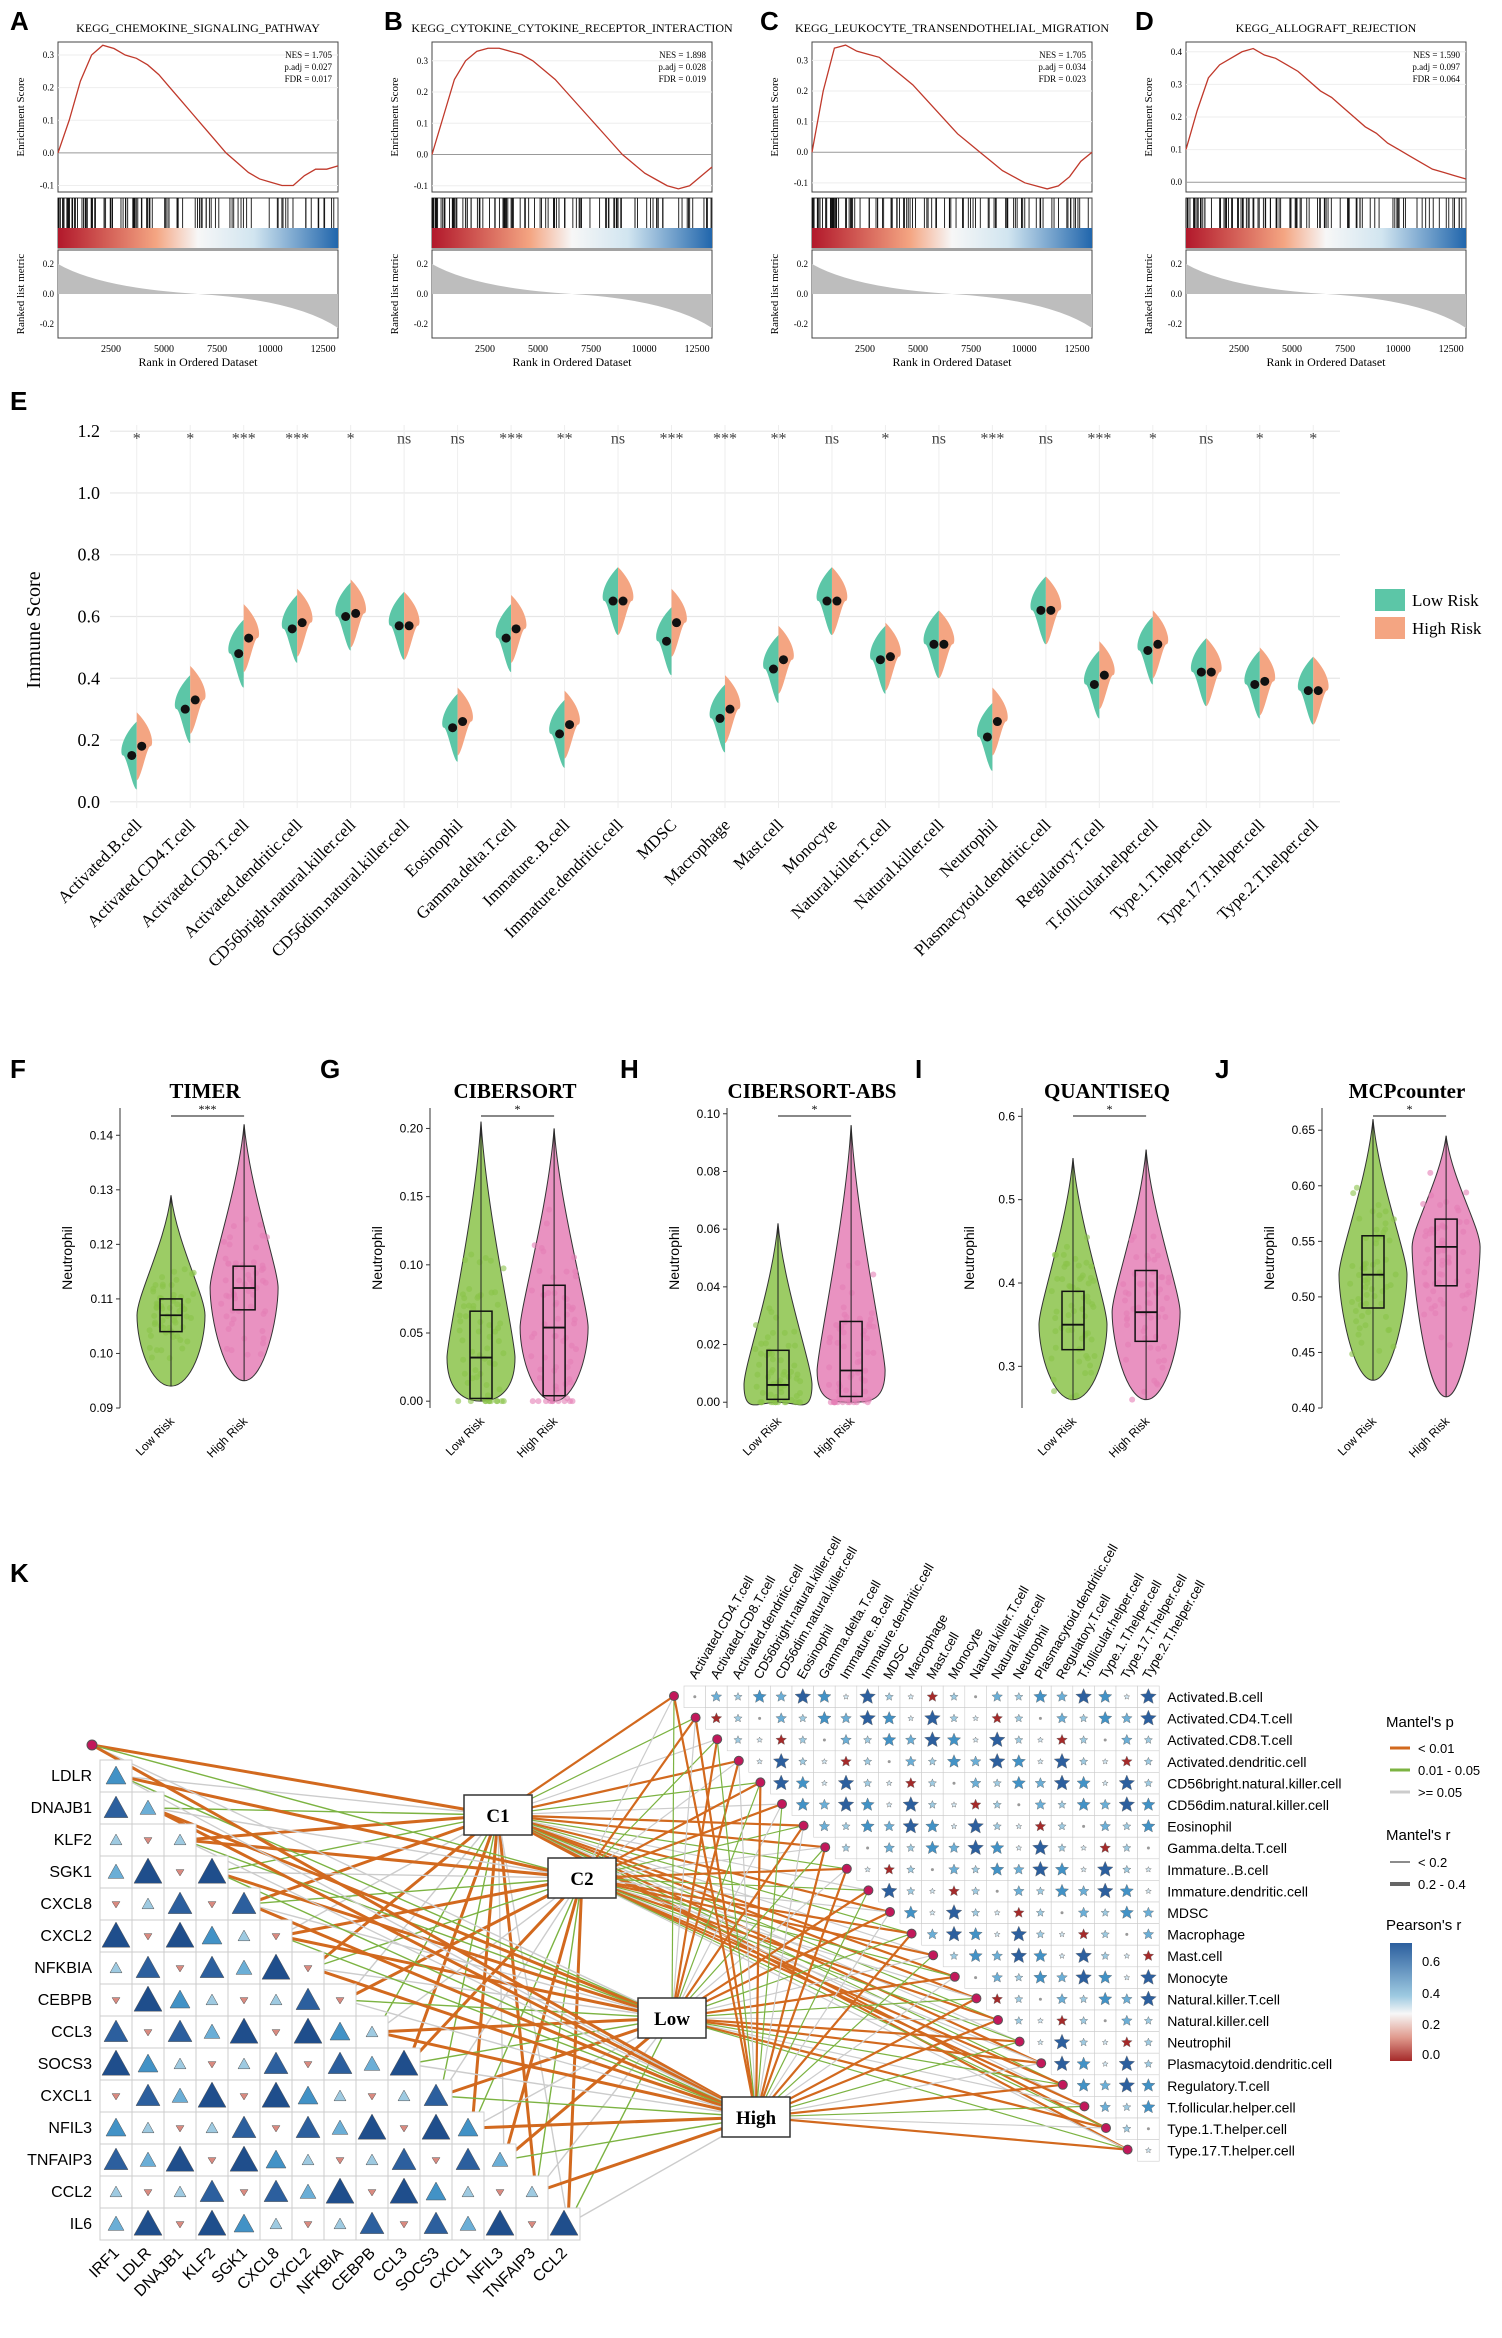 This screenshot has width=1502, height=2338. Describe the element at coordinates (629, 1069) in the screenshot. I see `panel-label-h: H` at that location.